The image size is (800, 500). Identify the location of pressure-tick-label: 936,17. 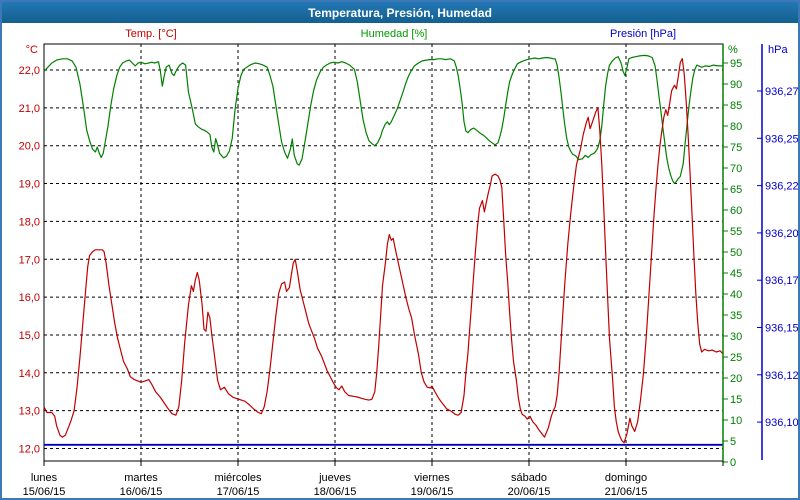
(782, 281).